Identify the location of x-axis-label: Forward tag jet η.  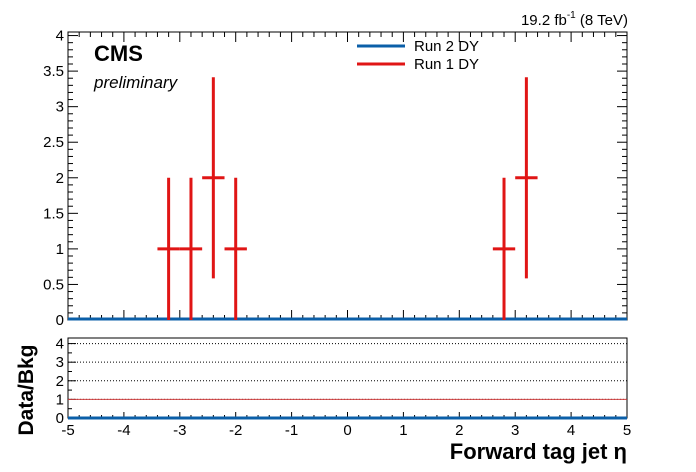
(538, 451).